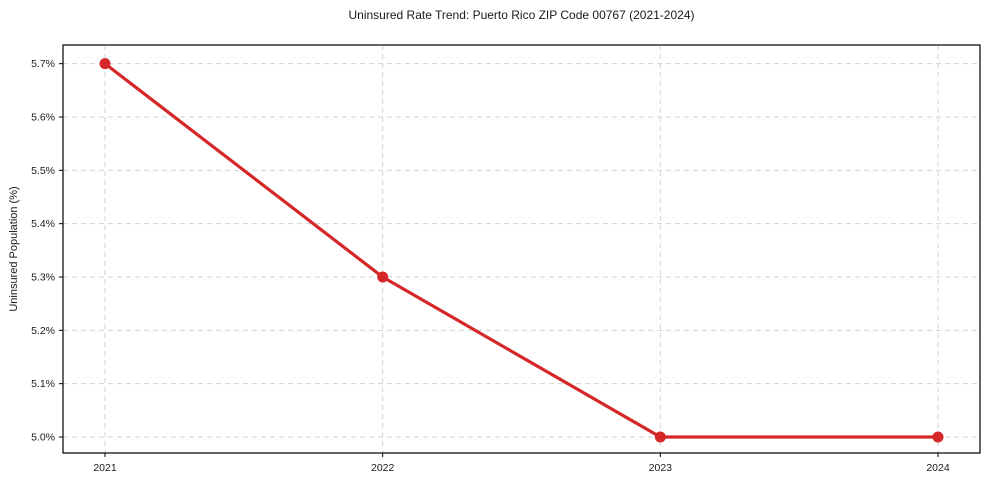 This screenshot has height=490, width=989. What do you see at coordinates (43, 278) in the screenshot?
I see `y-tick-label: 5.3%` at bounding box center [43, 278].